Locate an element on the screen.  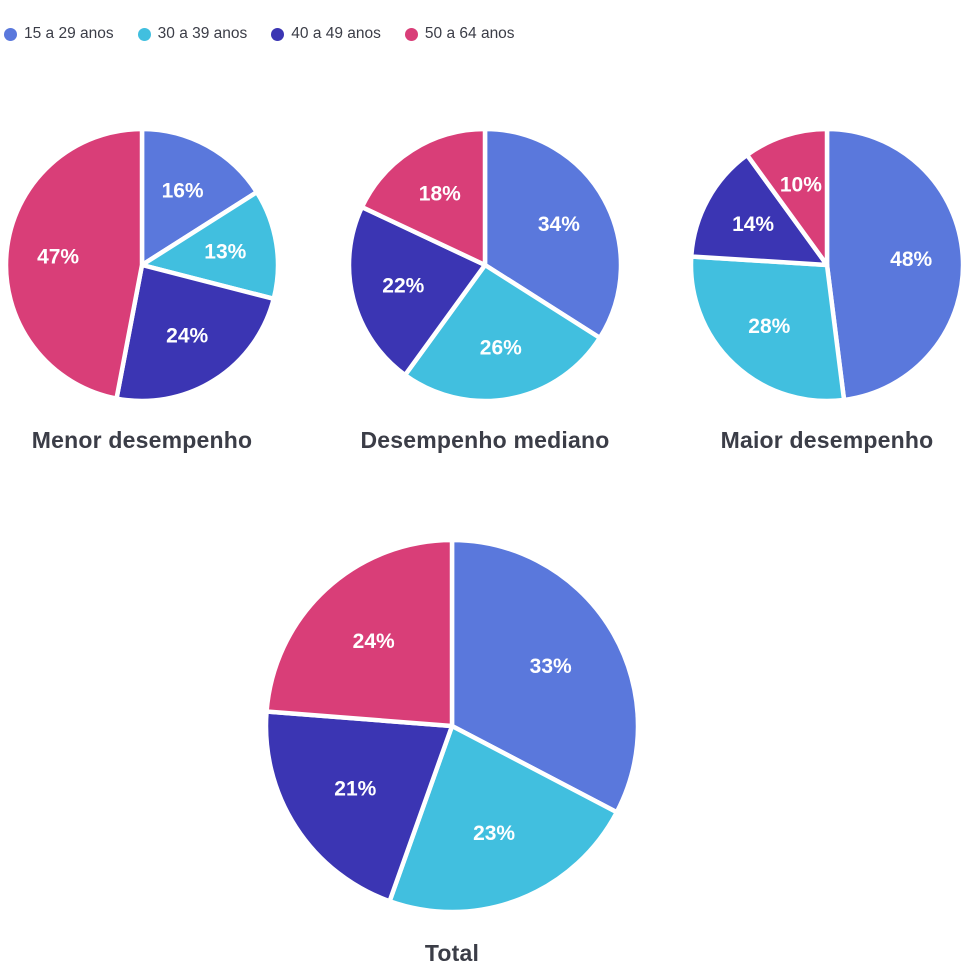
slice-value-label: 28% is located at coordinates (769, 326).